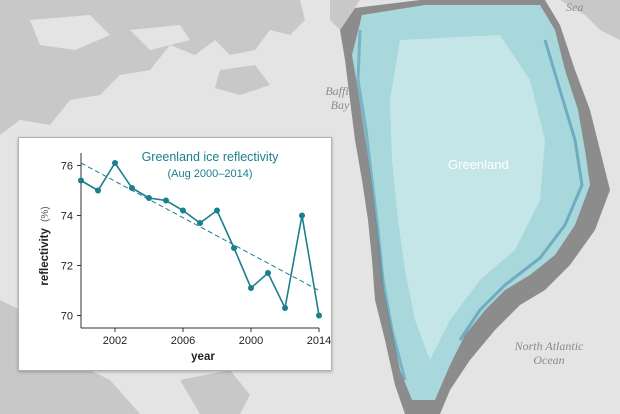 This screenshot has width=620, height=414. Describe the element at coordinates (67, 267) in the screenshot. I see `y-tick-label: 72` at that location.